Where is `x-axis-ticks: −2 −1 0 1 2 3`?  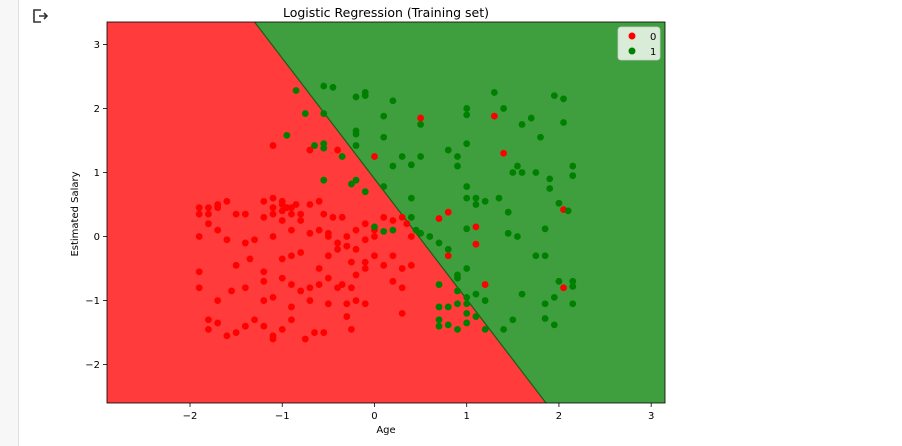
x-axis-ticks: −2 −1 0 1 2 3 is located at coordinates (418, 412).